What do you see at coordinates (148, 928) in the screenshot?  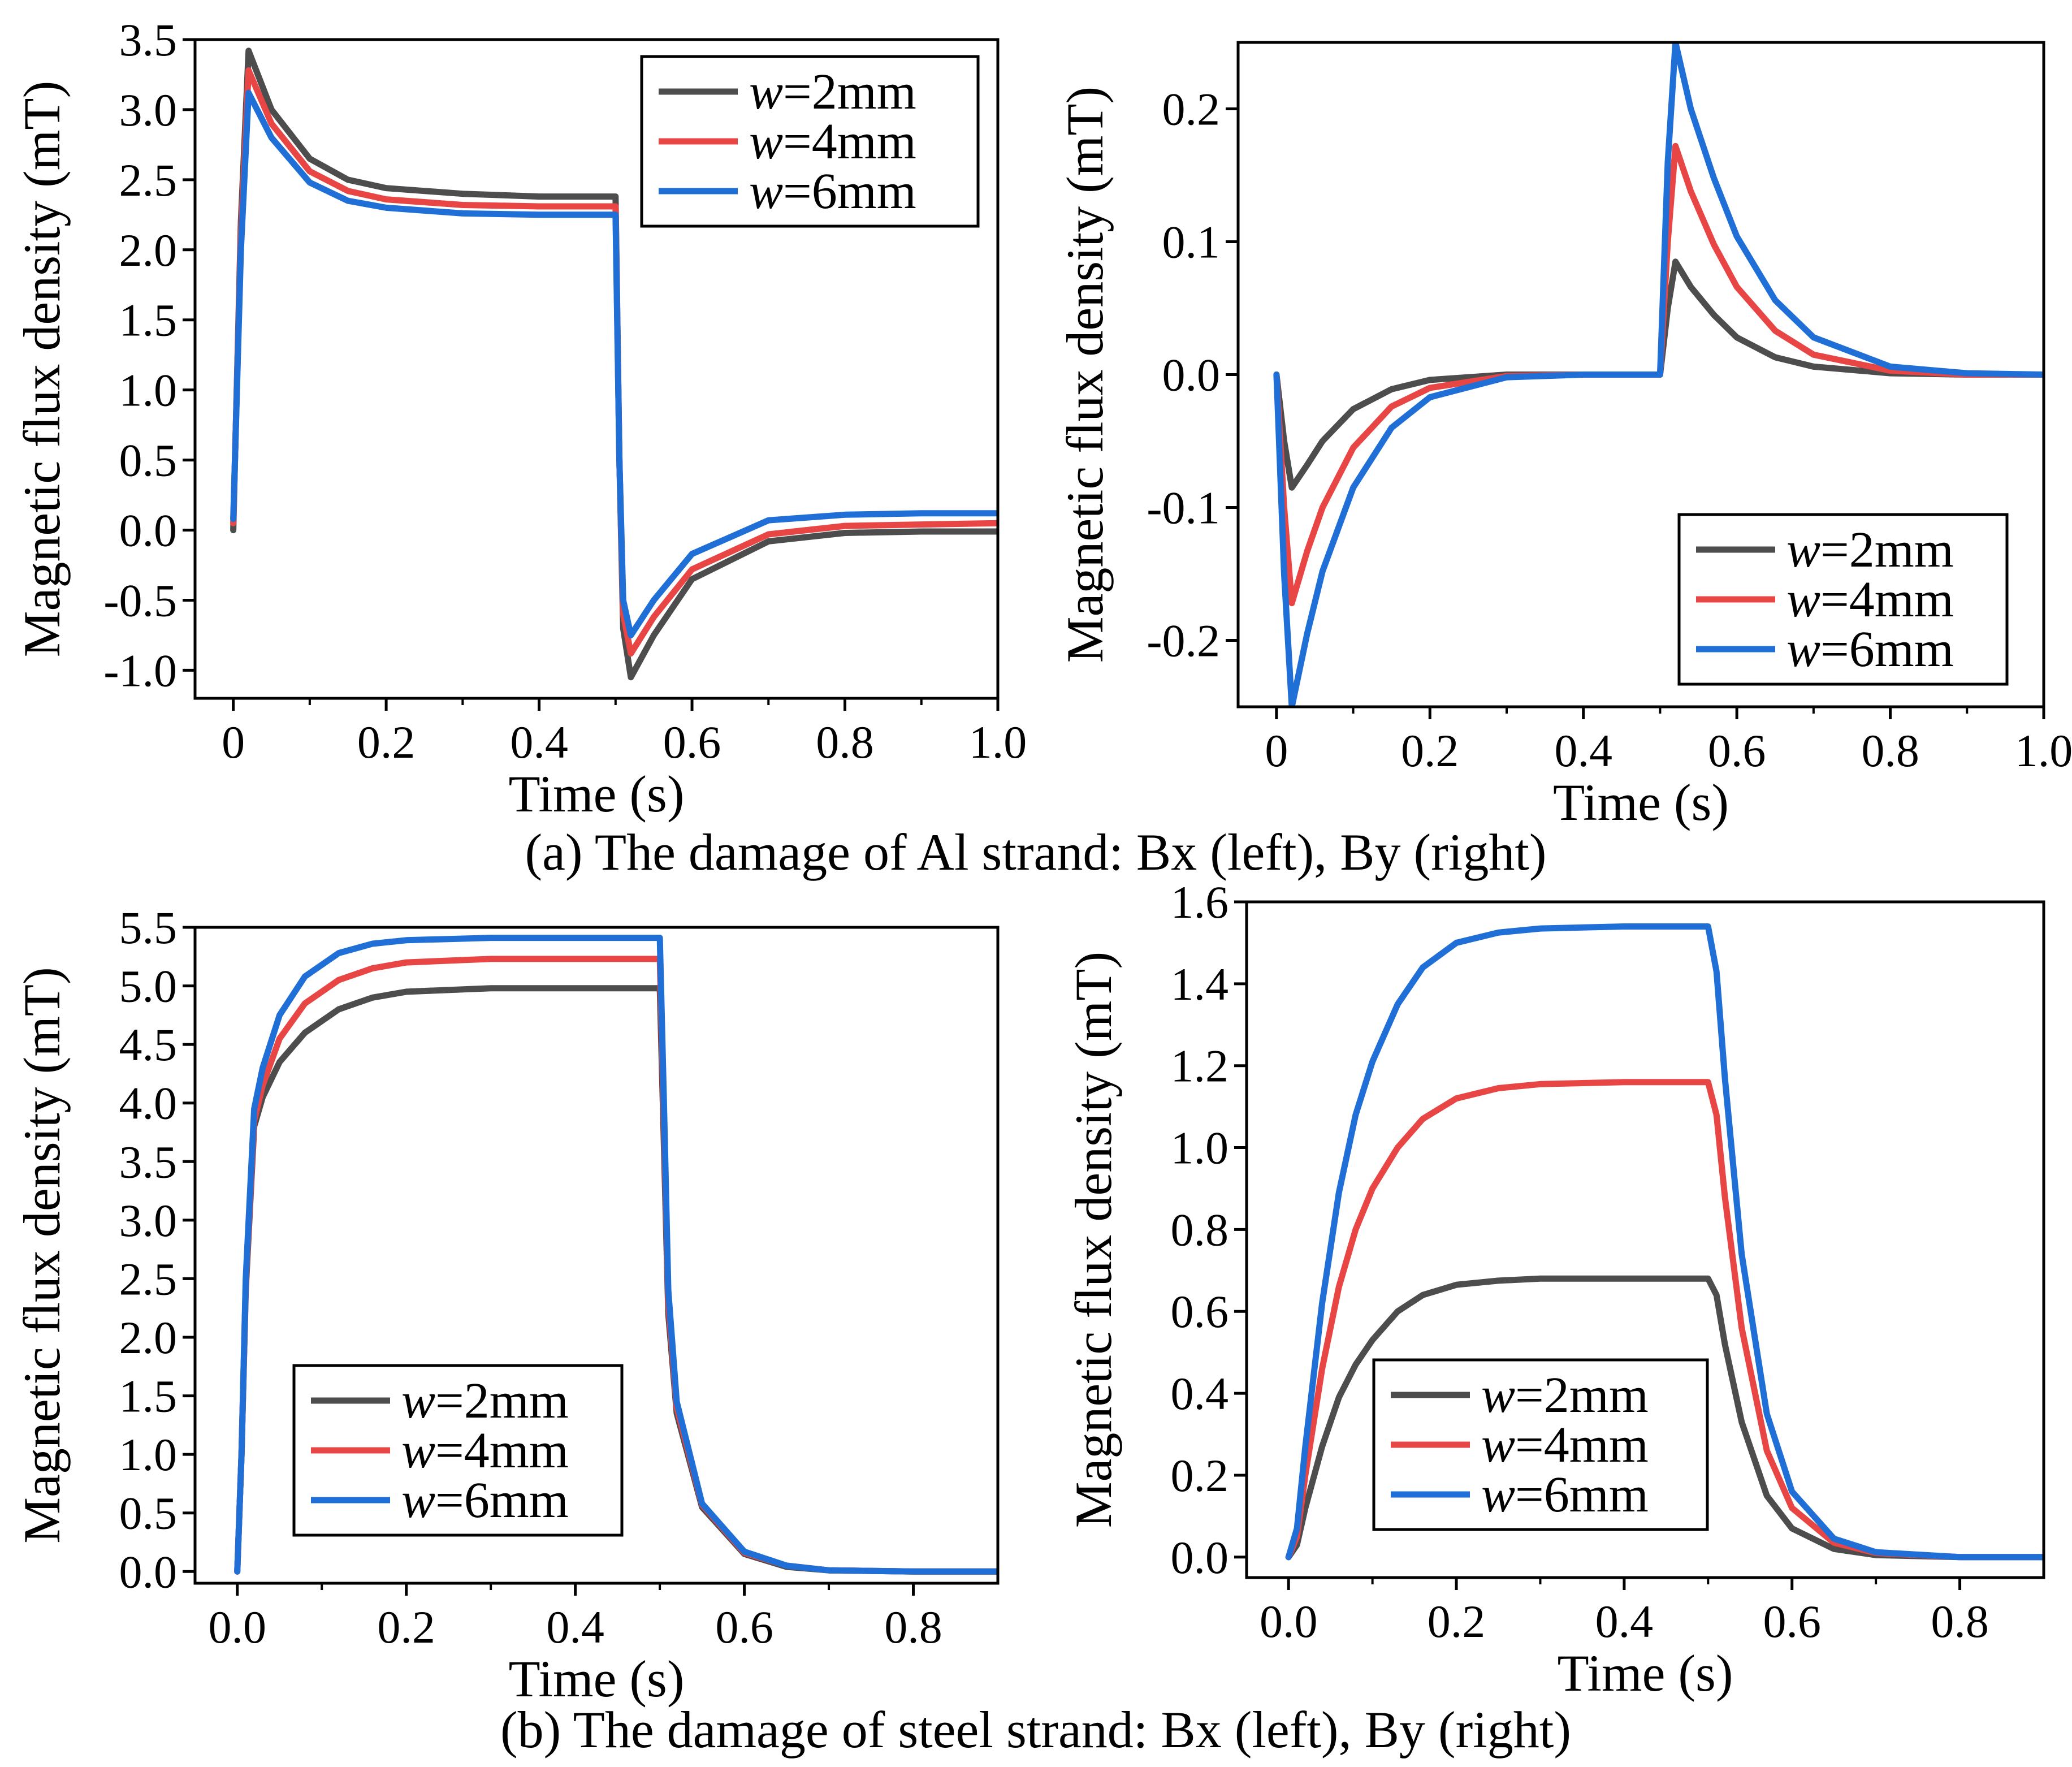 I see `y-tick-label: 5.5` at bounding box center [148, 928].